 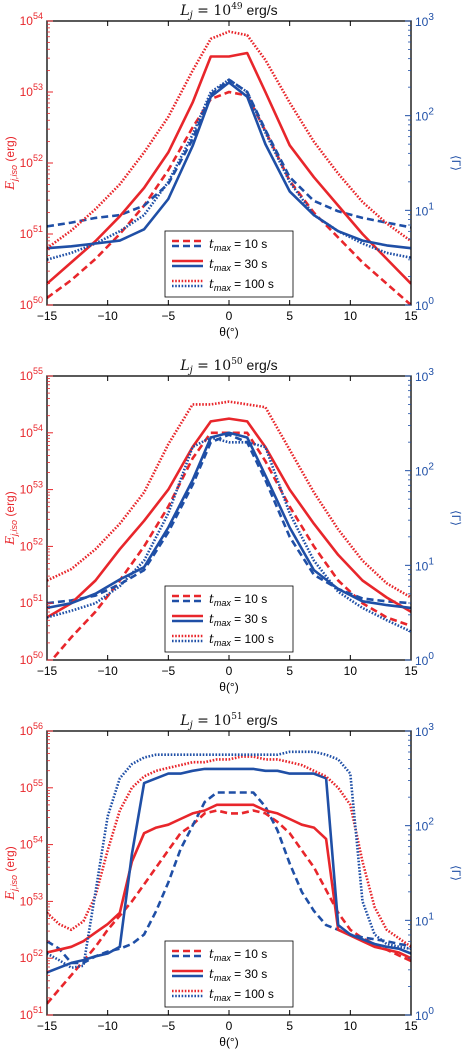 What do you see at coordinates (168, 1026) in the screenshot?
I see `x-tick-label: −5` at bounding box center [168, 1026].